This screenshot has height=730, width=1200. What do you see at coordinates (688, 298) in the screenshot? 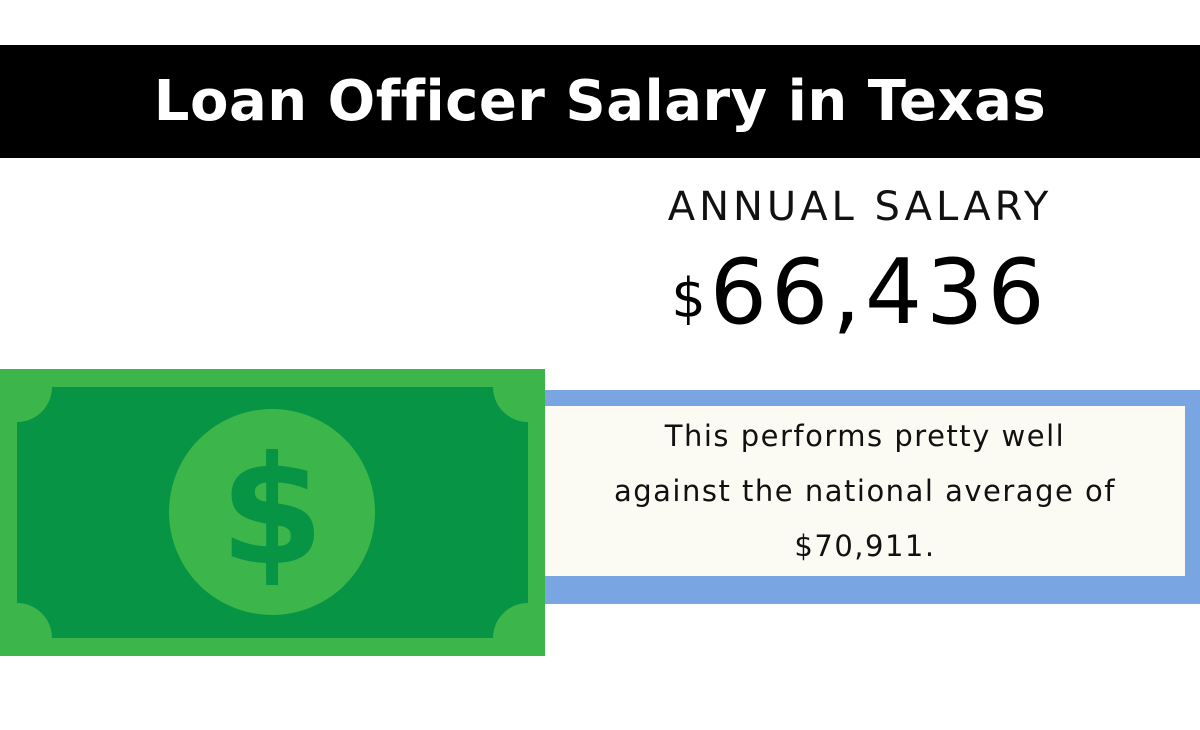
I see `currency-symbol: $` at bounding box center [688, 298].